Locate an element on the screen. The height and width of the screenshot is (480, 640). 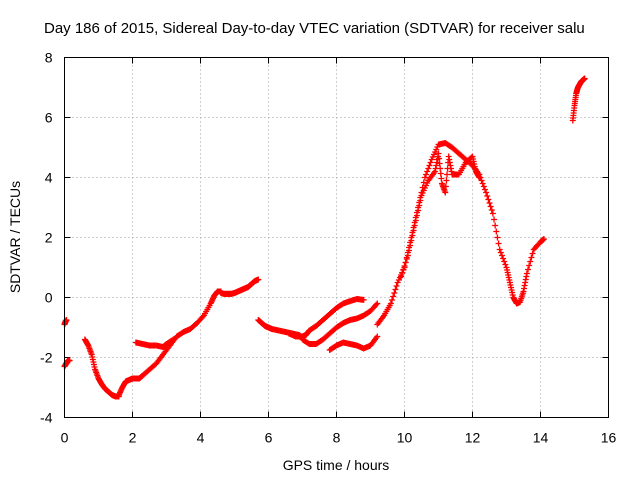
x-tick-label: 14 is located at coordinates (541, 438).